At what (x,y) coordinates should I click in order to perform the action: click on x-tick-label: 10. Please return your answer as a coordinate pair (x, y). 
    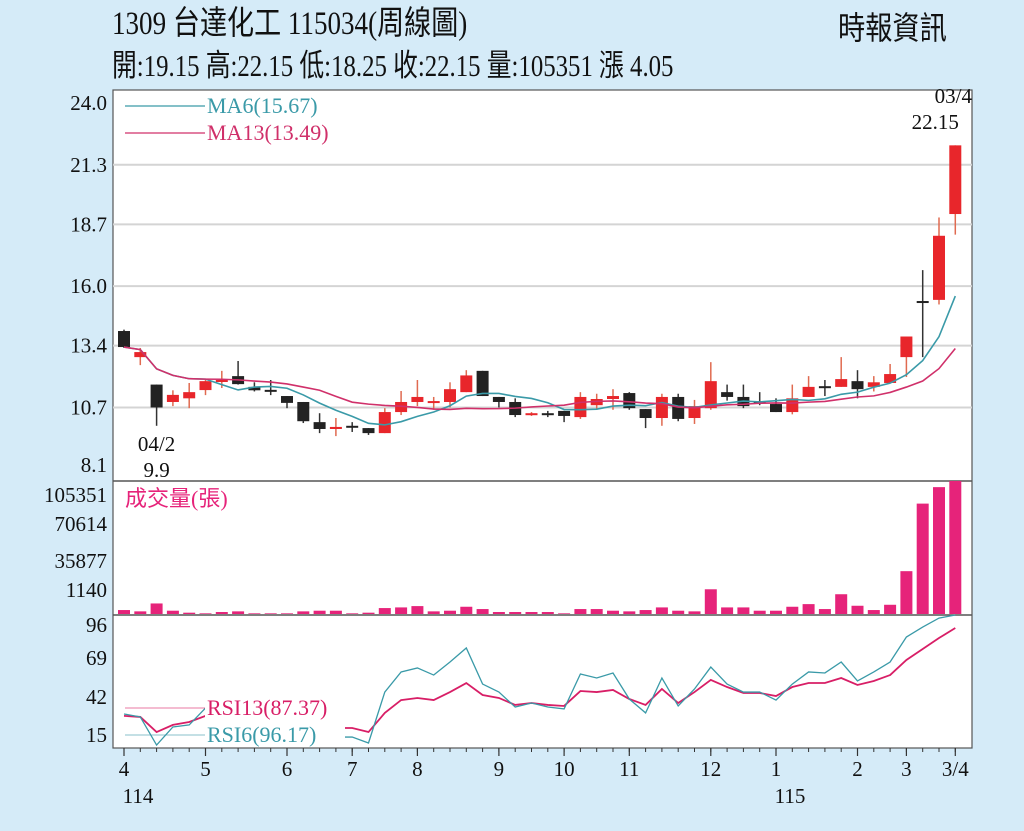
    Looking at the image, I should click on (564, 769).